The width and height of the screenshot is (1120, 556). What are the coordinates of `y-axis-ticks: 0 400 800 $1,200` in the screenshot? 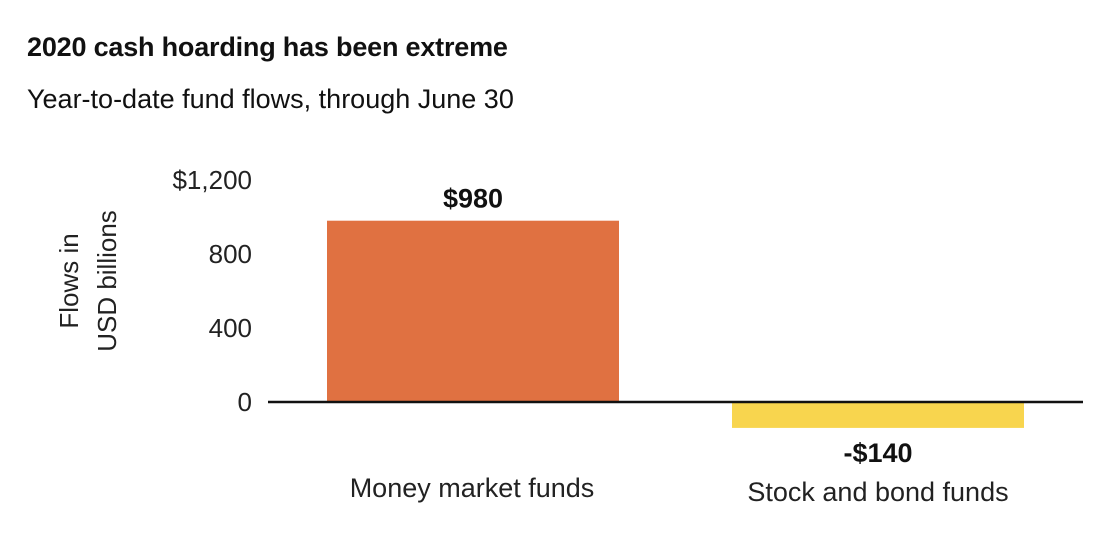 It's located at (212, 291).